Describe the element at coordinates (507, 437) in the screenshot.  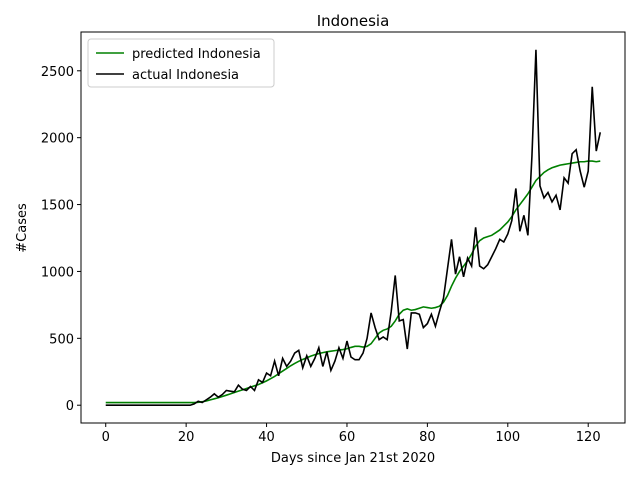
I see `x-tick-label: 100` at that location.